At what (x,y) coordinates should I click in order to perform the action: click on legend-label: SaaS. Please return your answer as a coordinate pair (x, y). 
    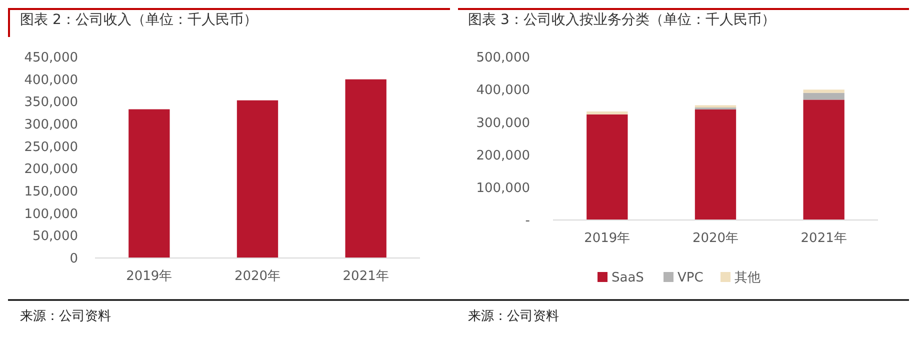
    Looking at the image, I should click on (628, 278).